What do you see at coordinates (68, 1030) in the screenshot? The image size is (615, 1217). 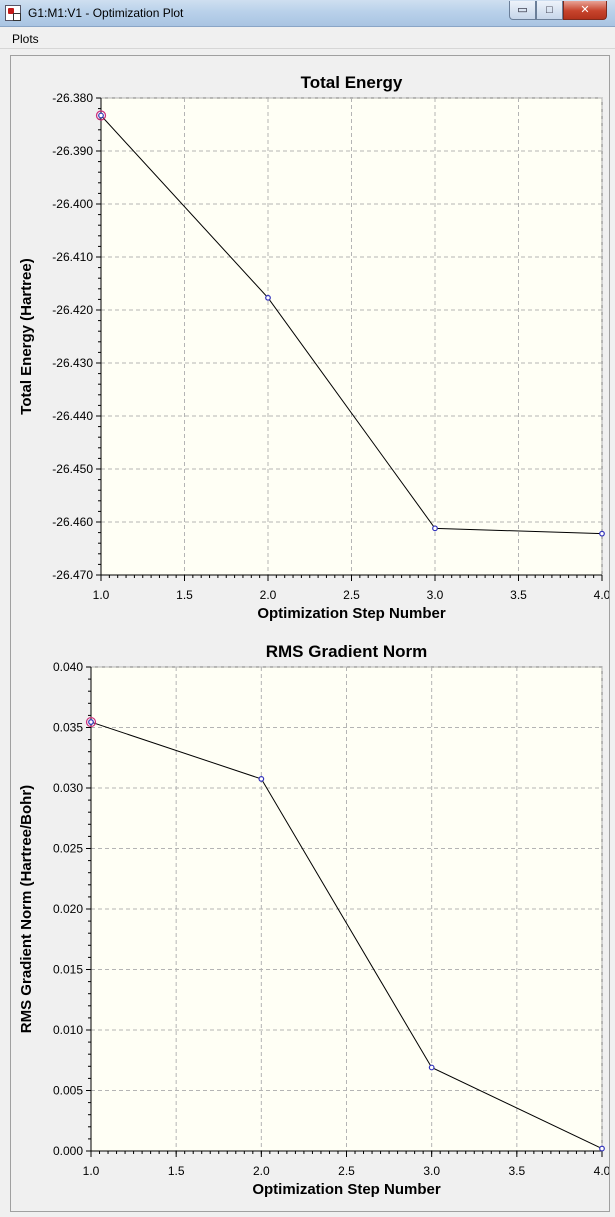 I see `chart2-y-tick-label: 0.010` at bounding box center [68, 1030].